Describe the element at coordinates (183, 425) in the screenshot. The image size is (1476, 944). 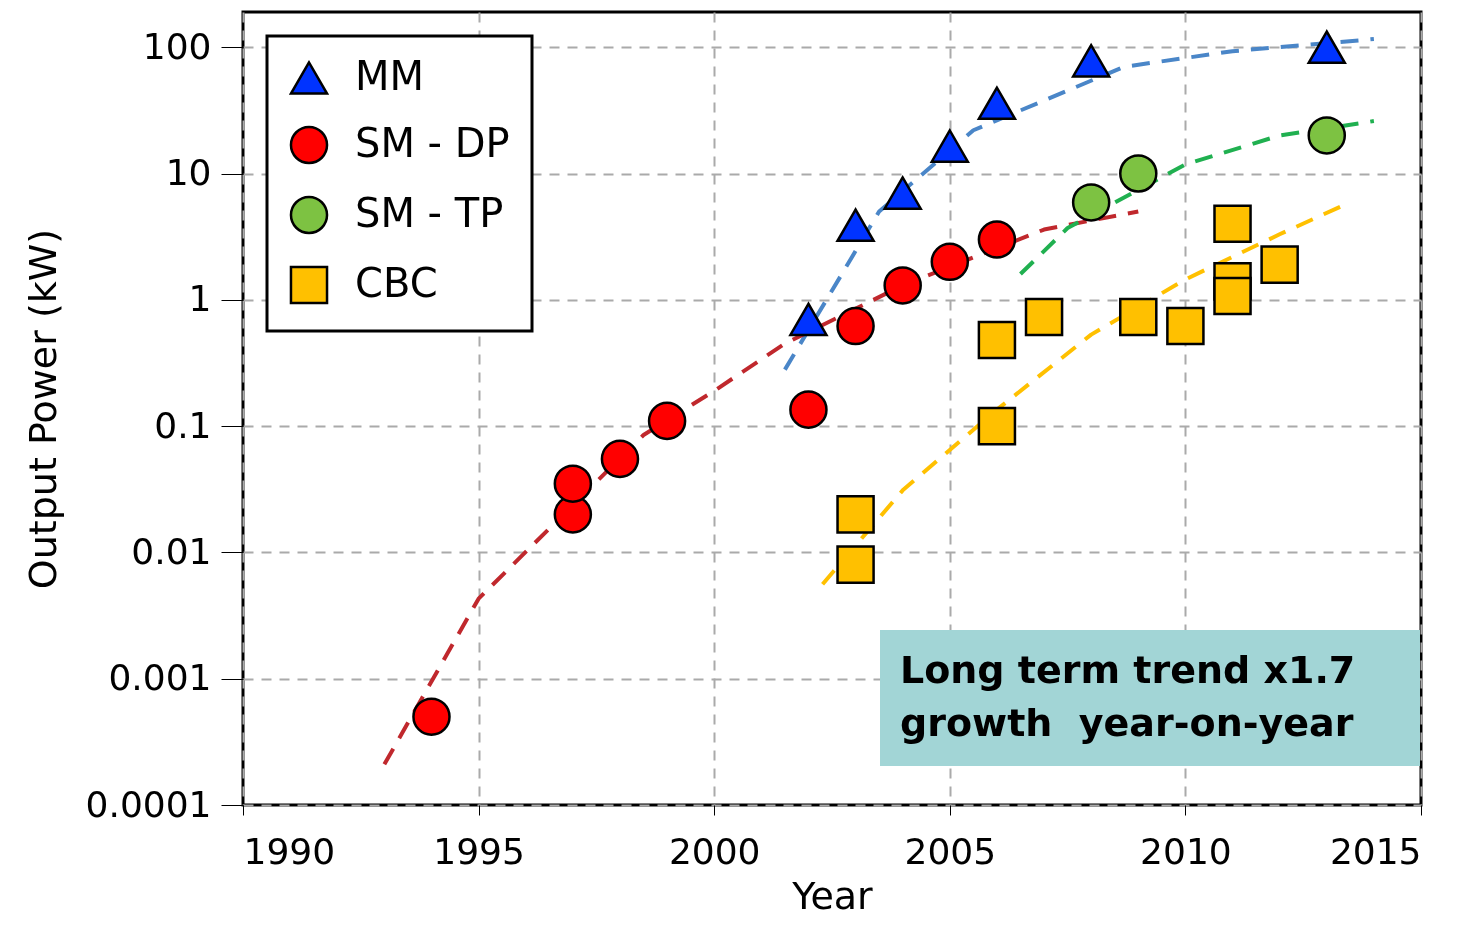
I see `y-tick-label: 0.1` at that location.